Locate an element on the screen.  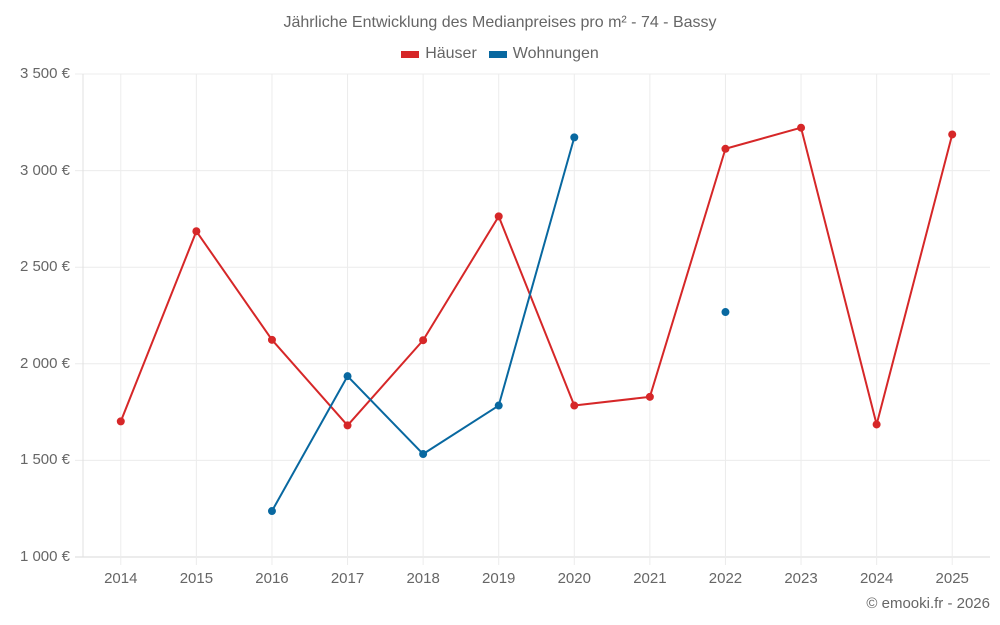
x-tick-label: 2016 is located at coordinates (272, 578).